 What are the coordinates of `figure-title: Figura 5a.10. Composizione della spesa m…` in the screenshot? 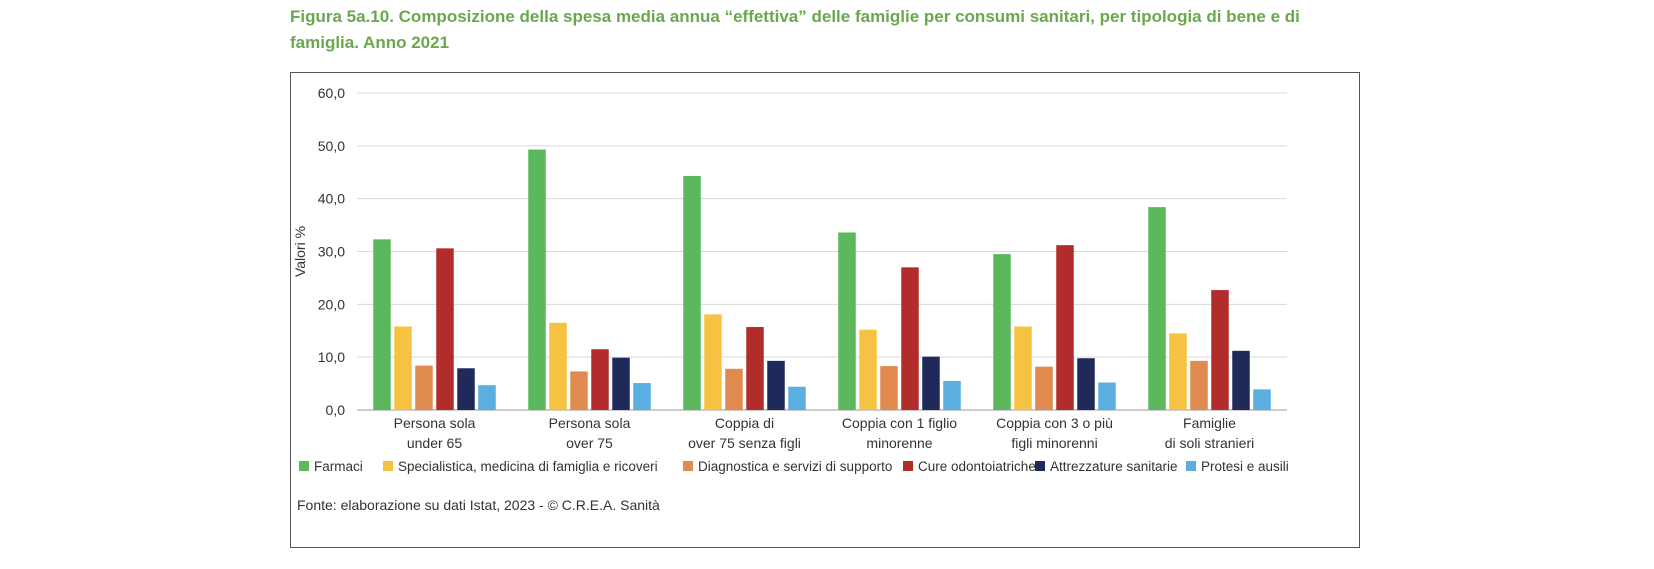 It's located at (795, 29).